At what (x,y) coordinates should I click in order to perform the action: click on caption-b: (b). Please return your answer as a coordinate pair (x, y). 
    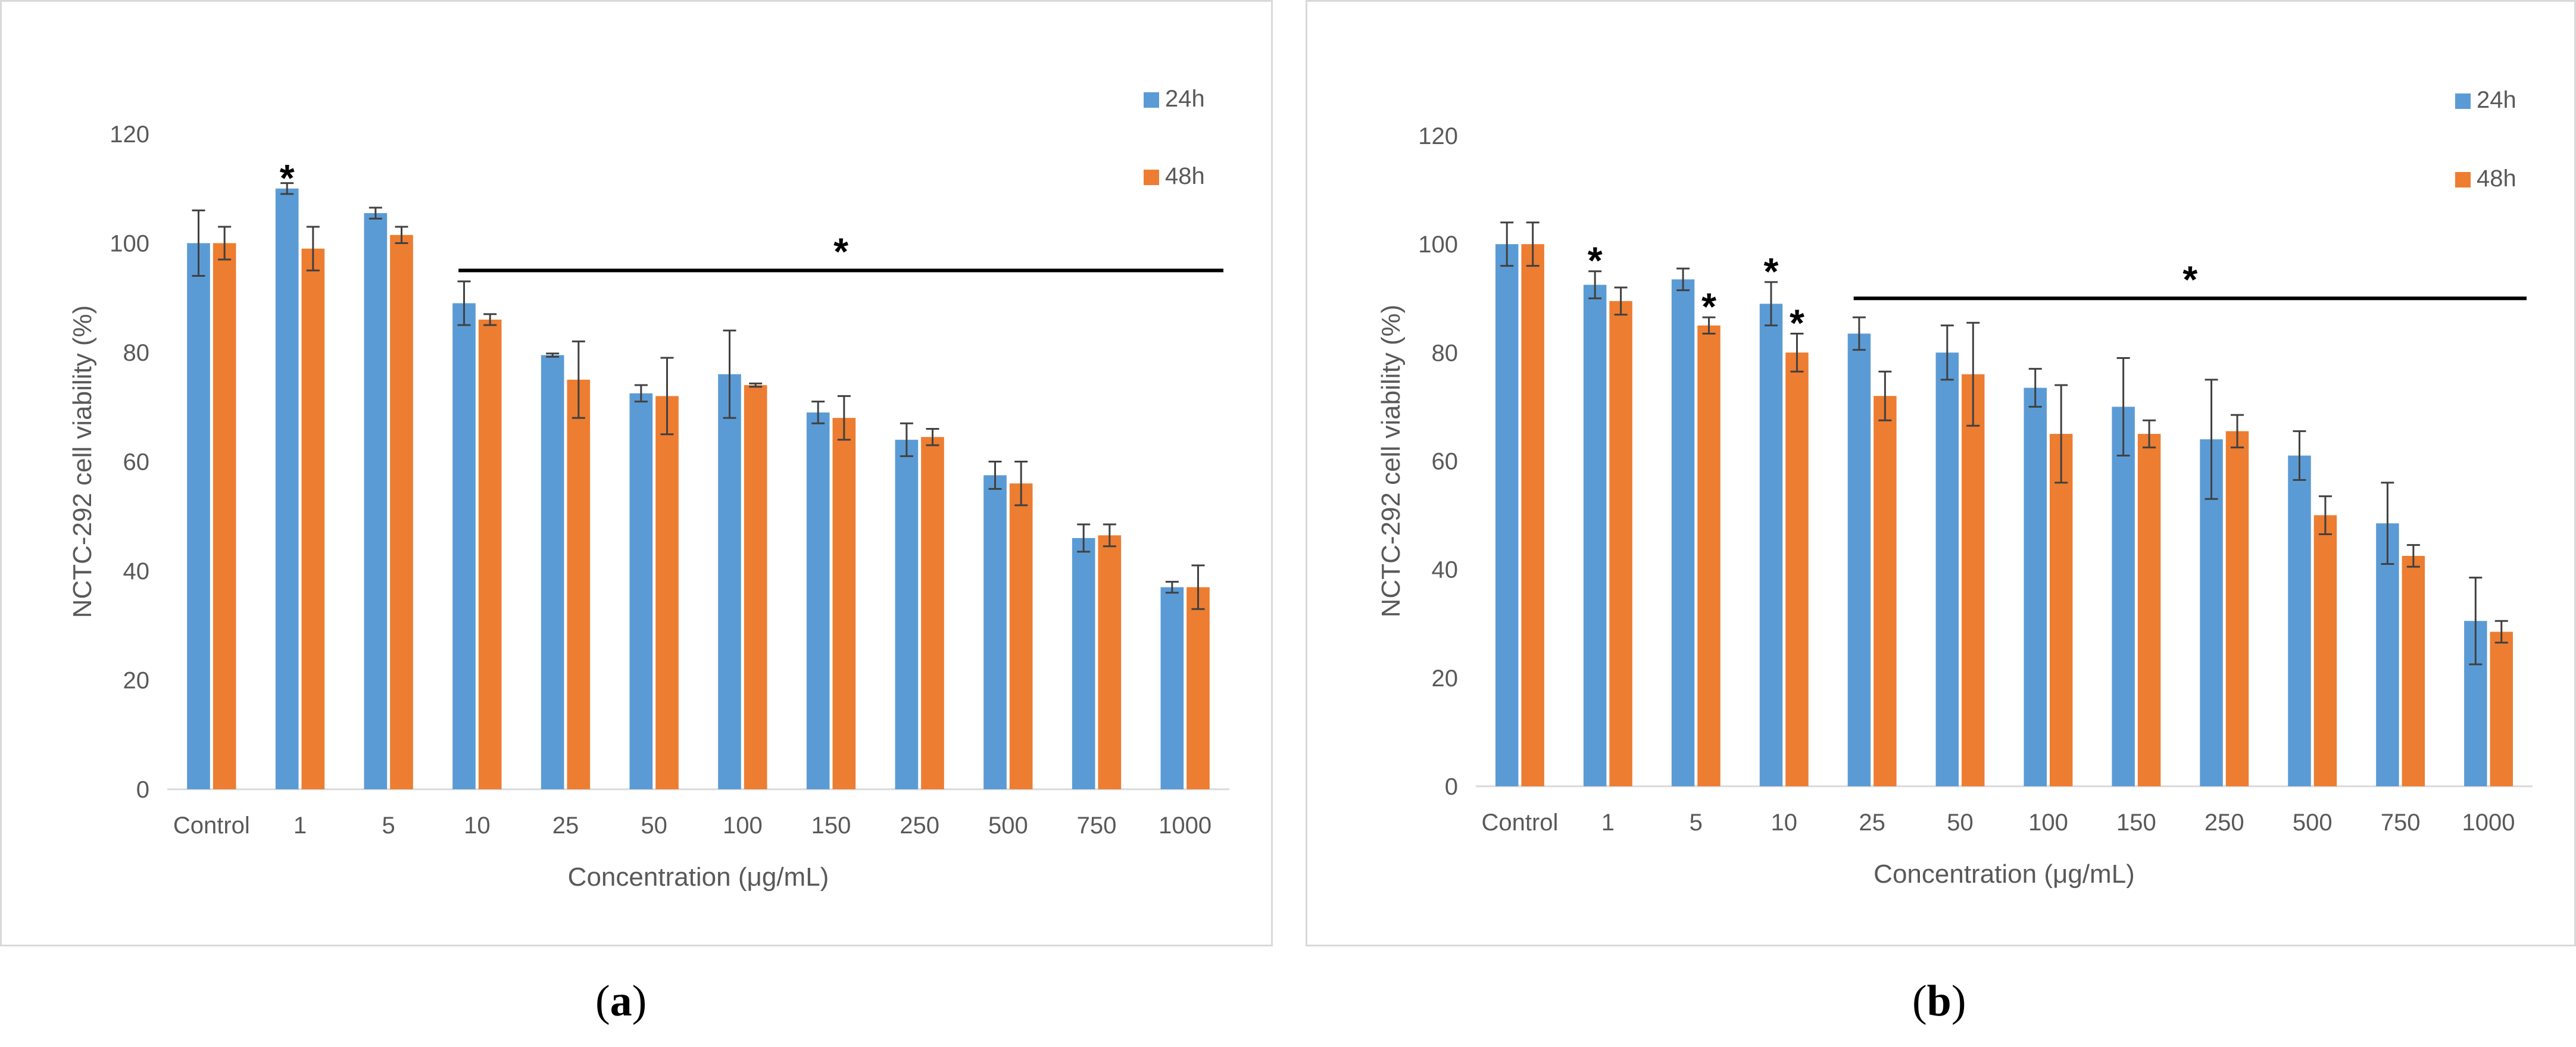
    Looking at the image, I should click on (1939, 1001).